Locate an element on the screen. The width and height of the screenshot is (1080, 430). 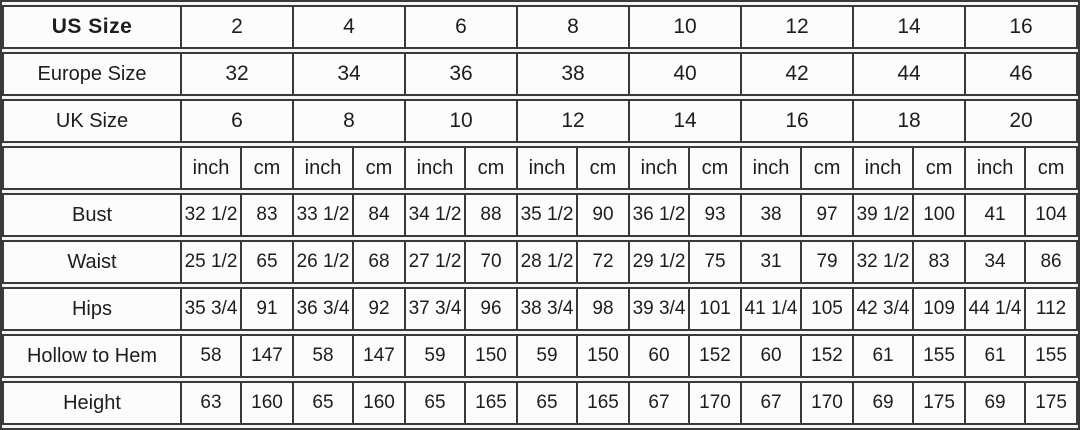
measurement-value-cell: 68 is located at coordinates (380, 262).